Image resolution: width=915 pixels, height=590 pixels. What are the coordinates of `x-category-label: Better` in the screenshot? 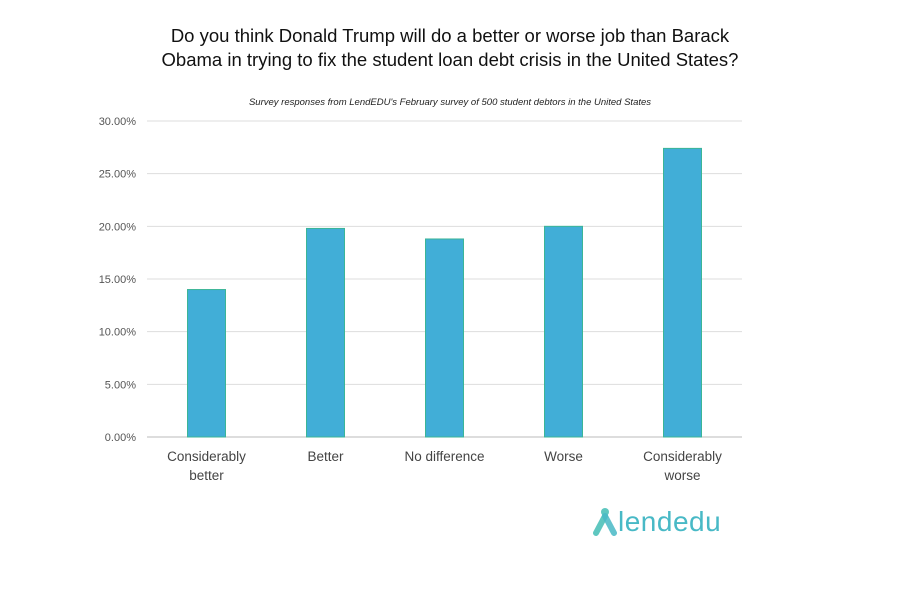 It's located at (325, 456).